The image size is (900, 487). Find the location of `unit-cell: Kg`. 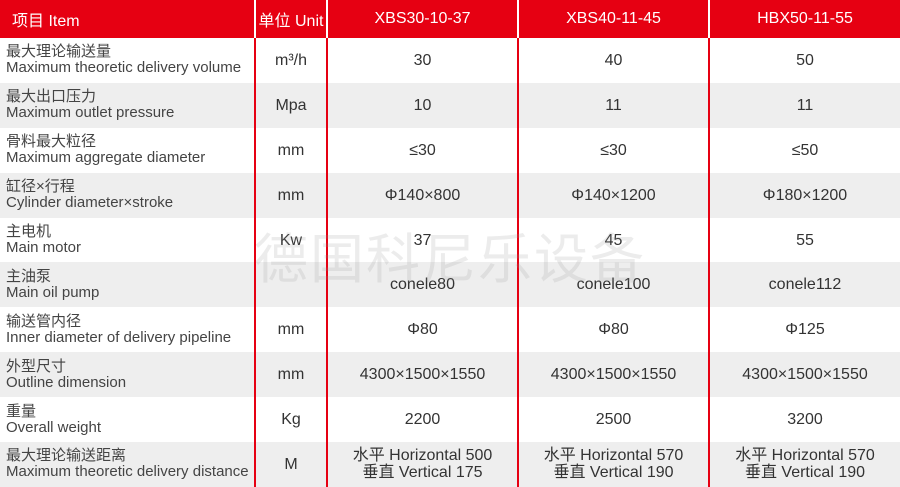

unit-cell: Kg is located at coordinates (291, 420).